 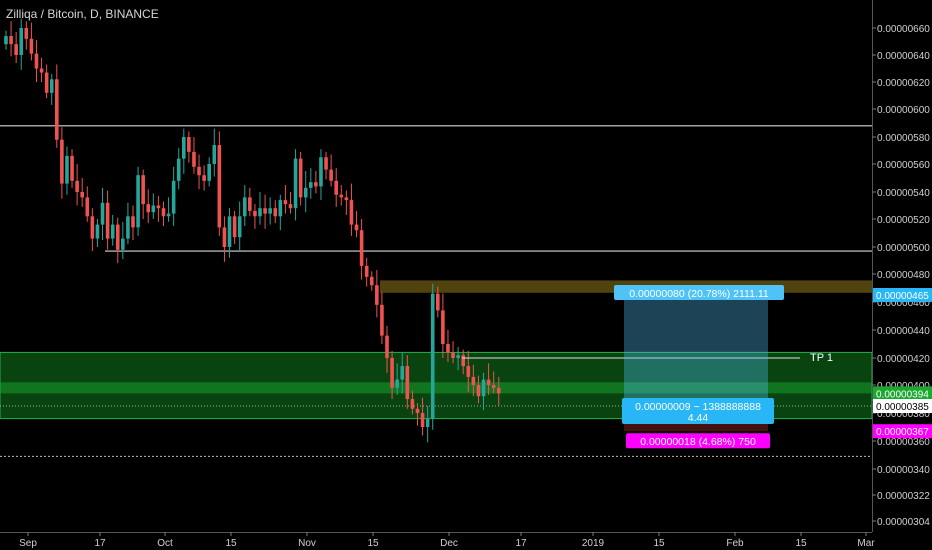 What do you see at coordinates (903, 331) in the screenshot?
I see `price-tick-label: 0.00000440` at bounding box center [903, 331].